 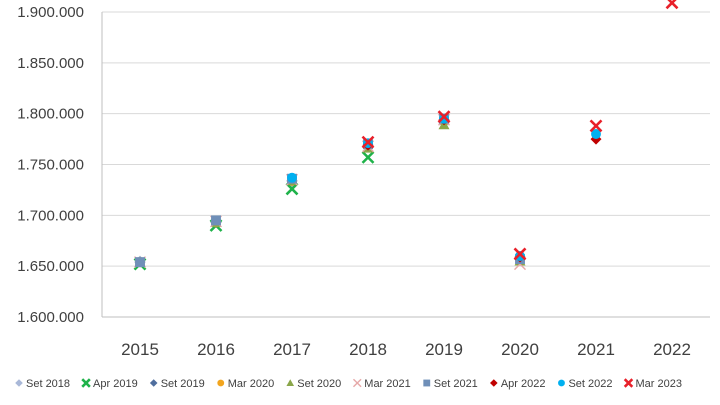 What do you see at coordinates (50, 317) in the screenshot?
I see `y-tick-label: 1.600.000` at bounding box center [50, 317].